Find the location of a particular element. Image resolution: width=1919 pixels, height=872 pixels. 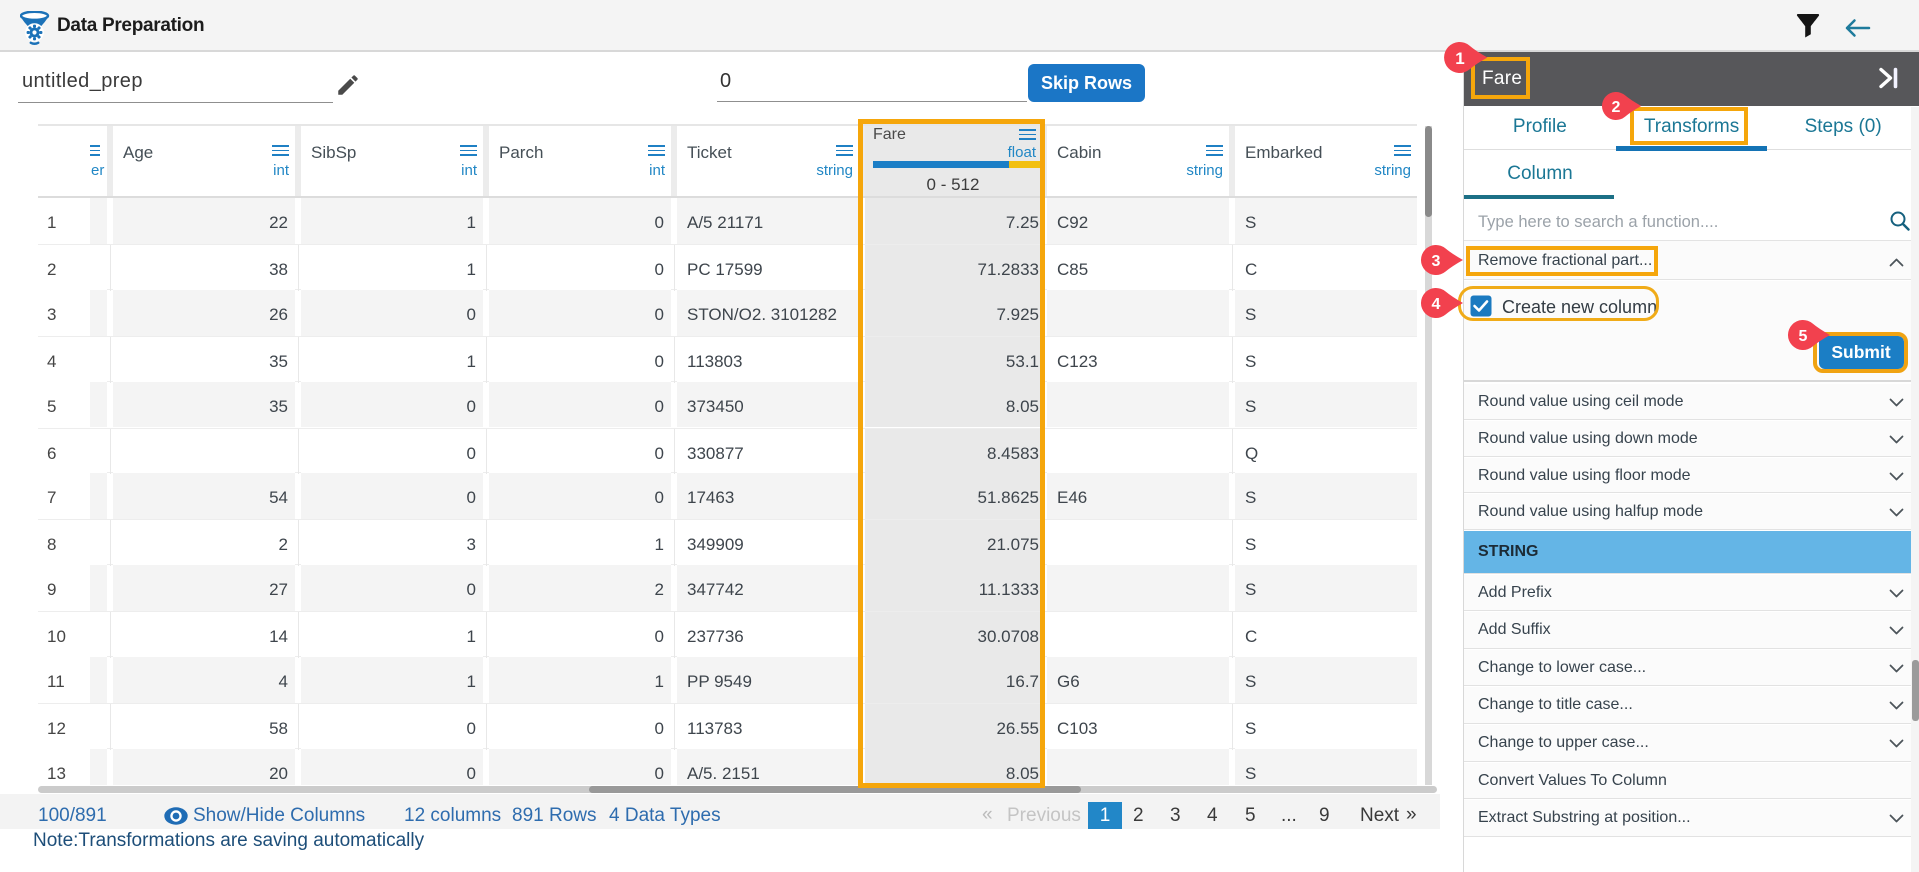

svg-text: 3 is located at coordinates (1436, 261).